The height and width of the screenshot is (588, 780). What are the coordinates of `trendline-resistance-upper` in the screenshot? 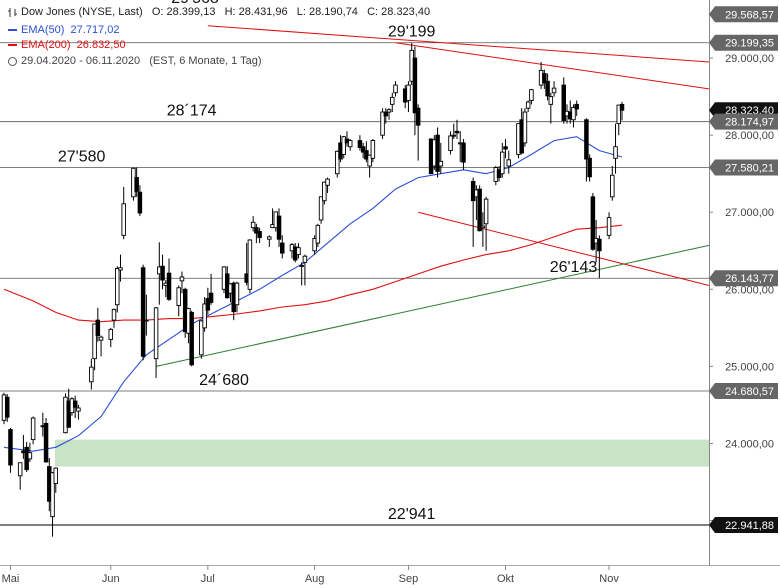 It's located at (458, 44).